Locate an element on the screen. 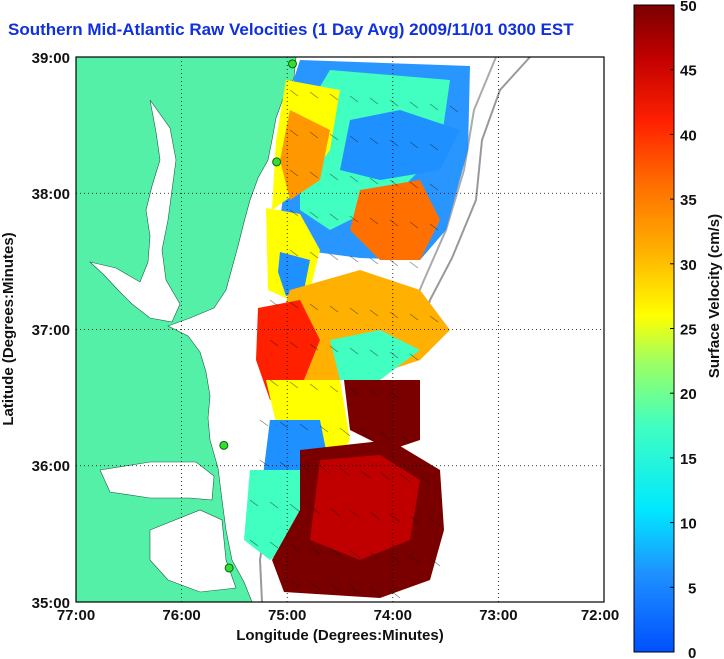  colorbar-tick-label: 30 is located at coordinates (688, 265).